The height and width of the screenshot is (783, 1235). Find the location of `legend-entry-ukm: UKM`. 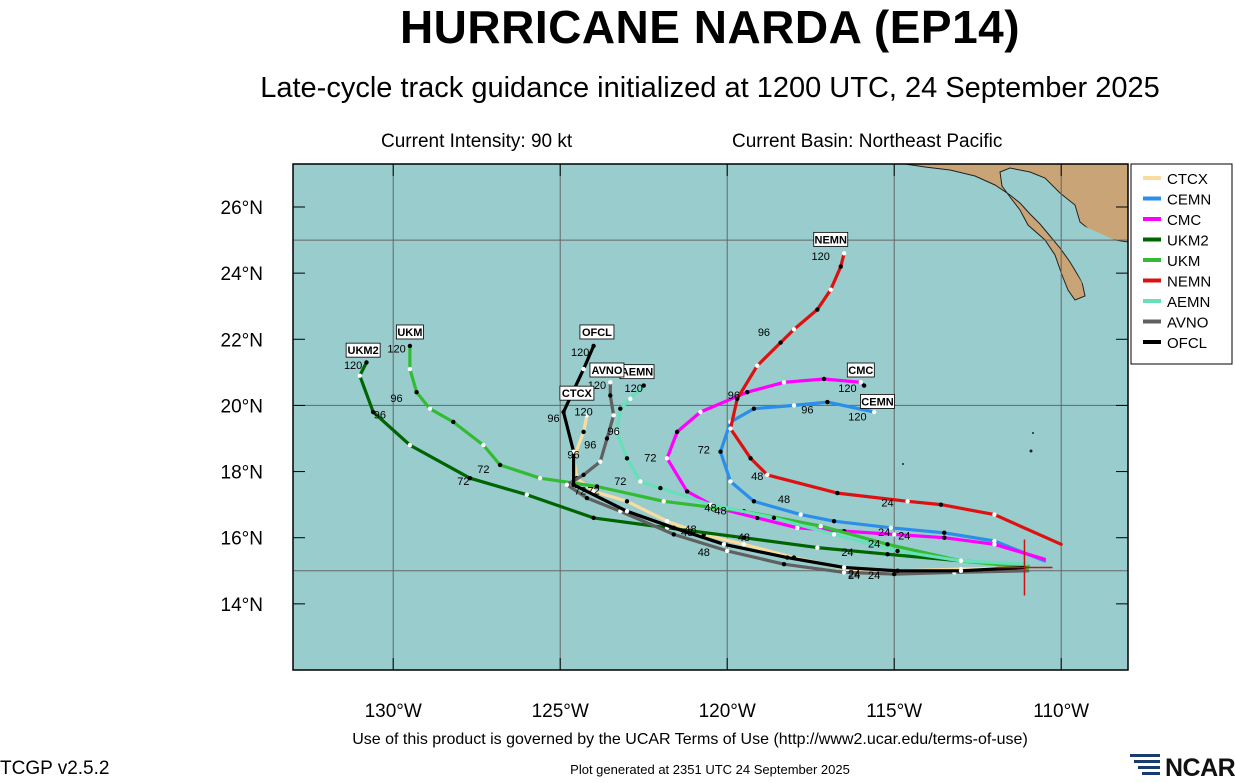

legend-entry-ukm: UKM is located at coordinates (1183, 261).